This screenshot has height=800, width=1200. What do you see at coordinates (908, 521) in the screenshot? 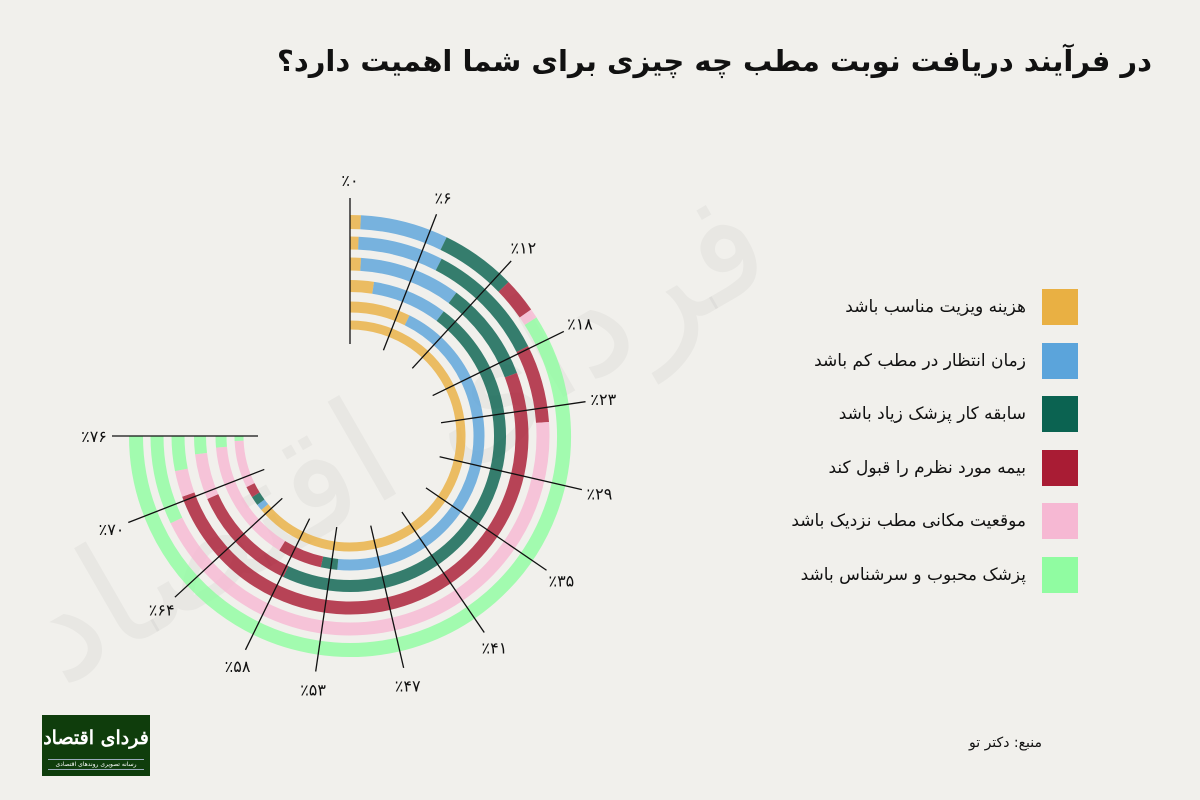
I see `legend-label: موقعیت مکانی مطب نزدیک باشد` at bounding box center [908, 521].